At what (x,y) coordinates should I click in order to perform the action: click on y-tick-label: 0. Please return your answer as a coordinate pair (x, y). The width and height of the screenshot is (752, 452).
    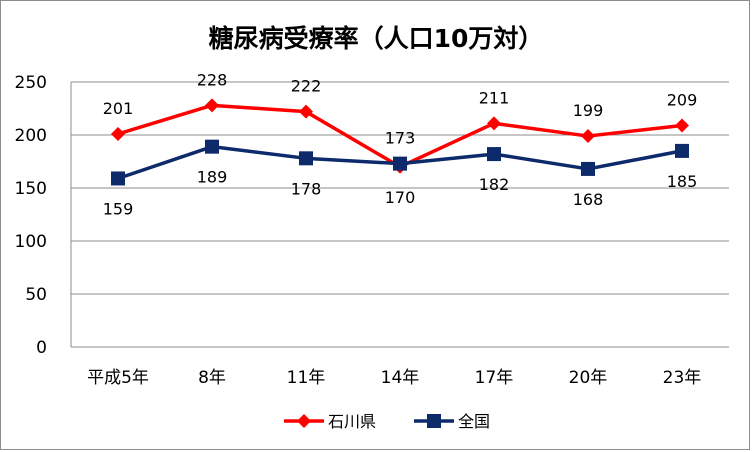
    Looking at the image, I should click on (41, 348).